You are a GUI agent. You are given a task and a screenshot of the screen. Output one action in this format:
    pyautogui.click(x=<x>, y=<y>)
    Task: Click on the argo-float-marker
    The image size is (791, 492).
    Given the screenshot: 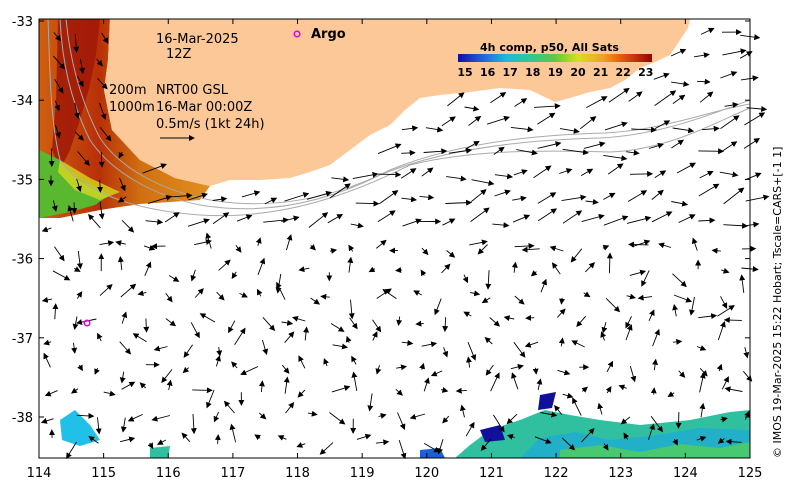 What is the action you would take?
    pyautogui.click(x=87, y=323)
    